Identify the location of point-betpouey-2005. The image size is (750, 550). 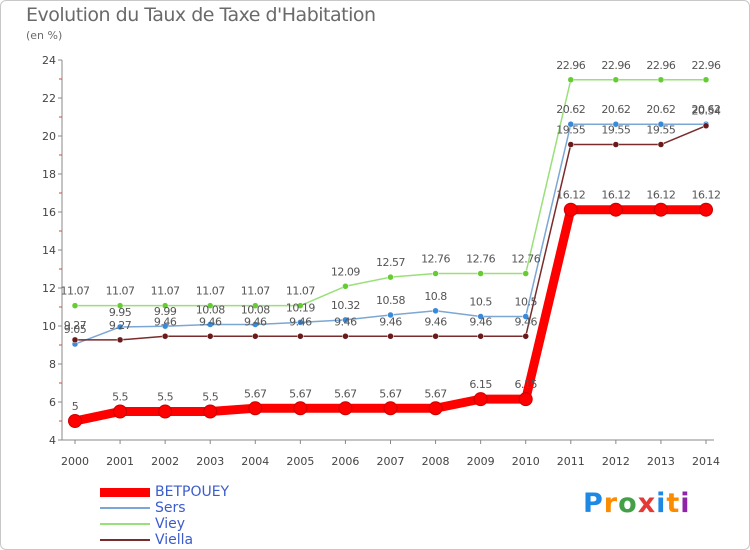
(300, 408).